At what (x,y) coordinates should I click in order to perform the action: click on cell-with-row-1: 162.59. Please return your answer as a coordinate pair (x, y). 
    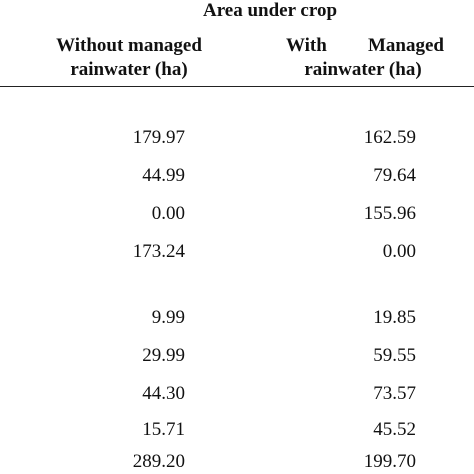
    Looking at the image, I should click on (389, 137).